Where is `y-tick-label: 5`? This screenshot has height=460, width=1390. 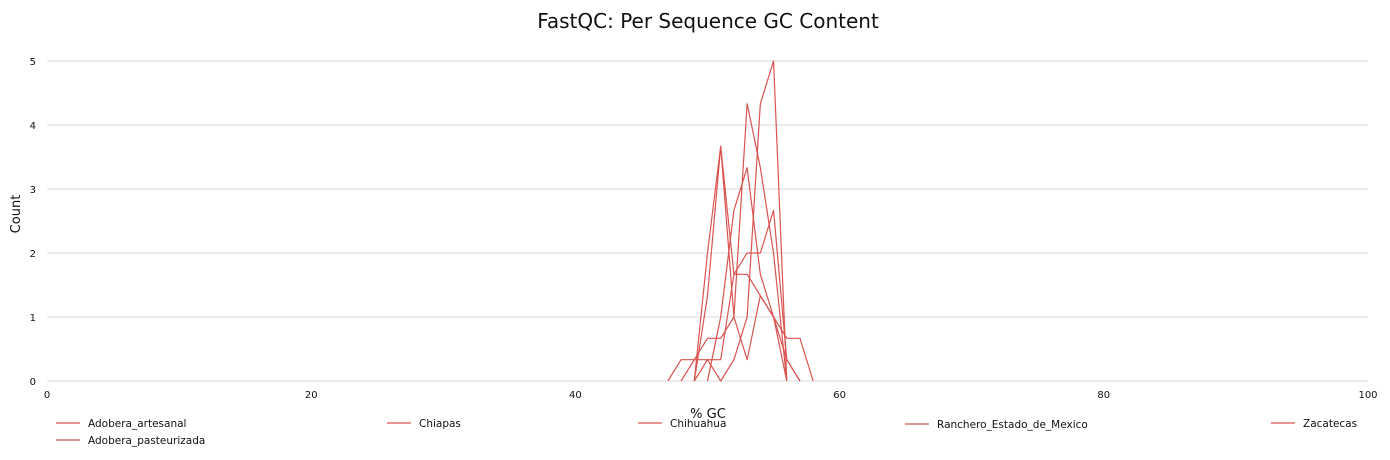 y-tick-label: 5 is located at coordinates (33, 62).